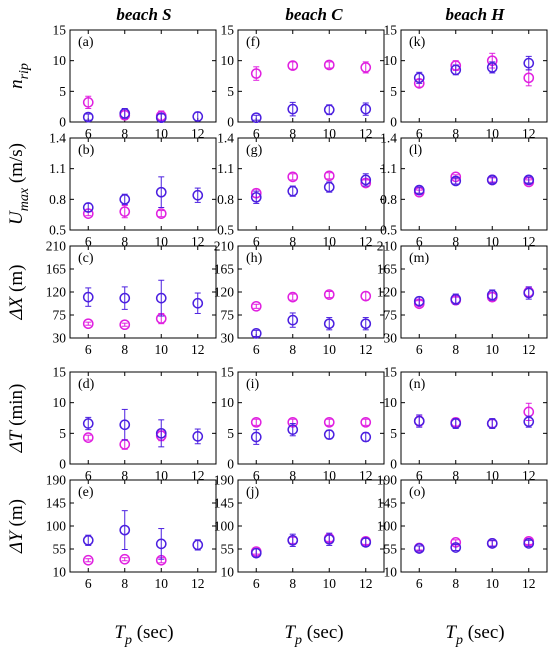  Describe the element at coordinates (57, 138) in the screenshot. I see `y-tick-label: 1.4` at that location.